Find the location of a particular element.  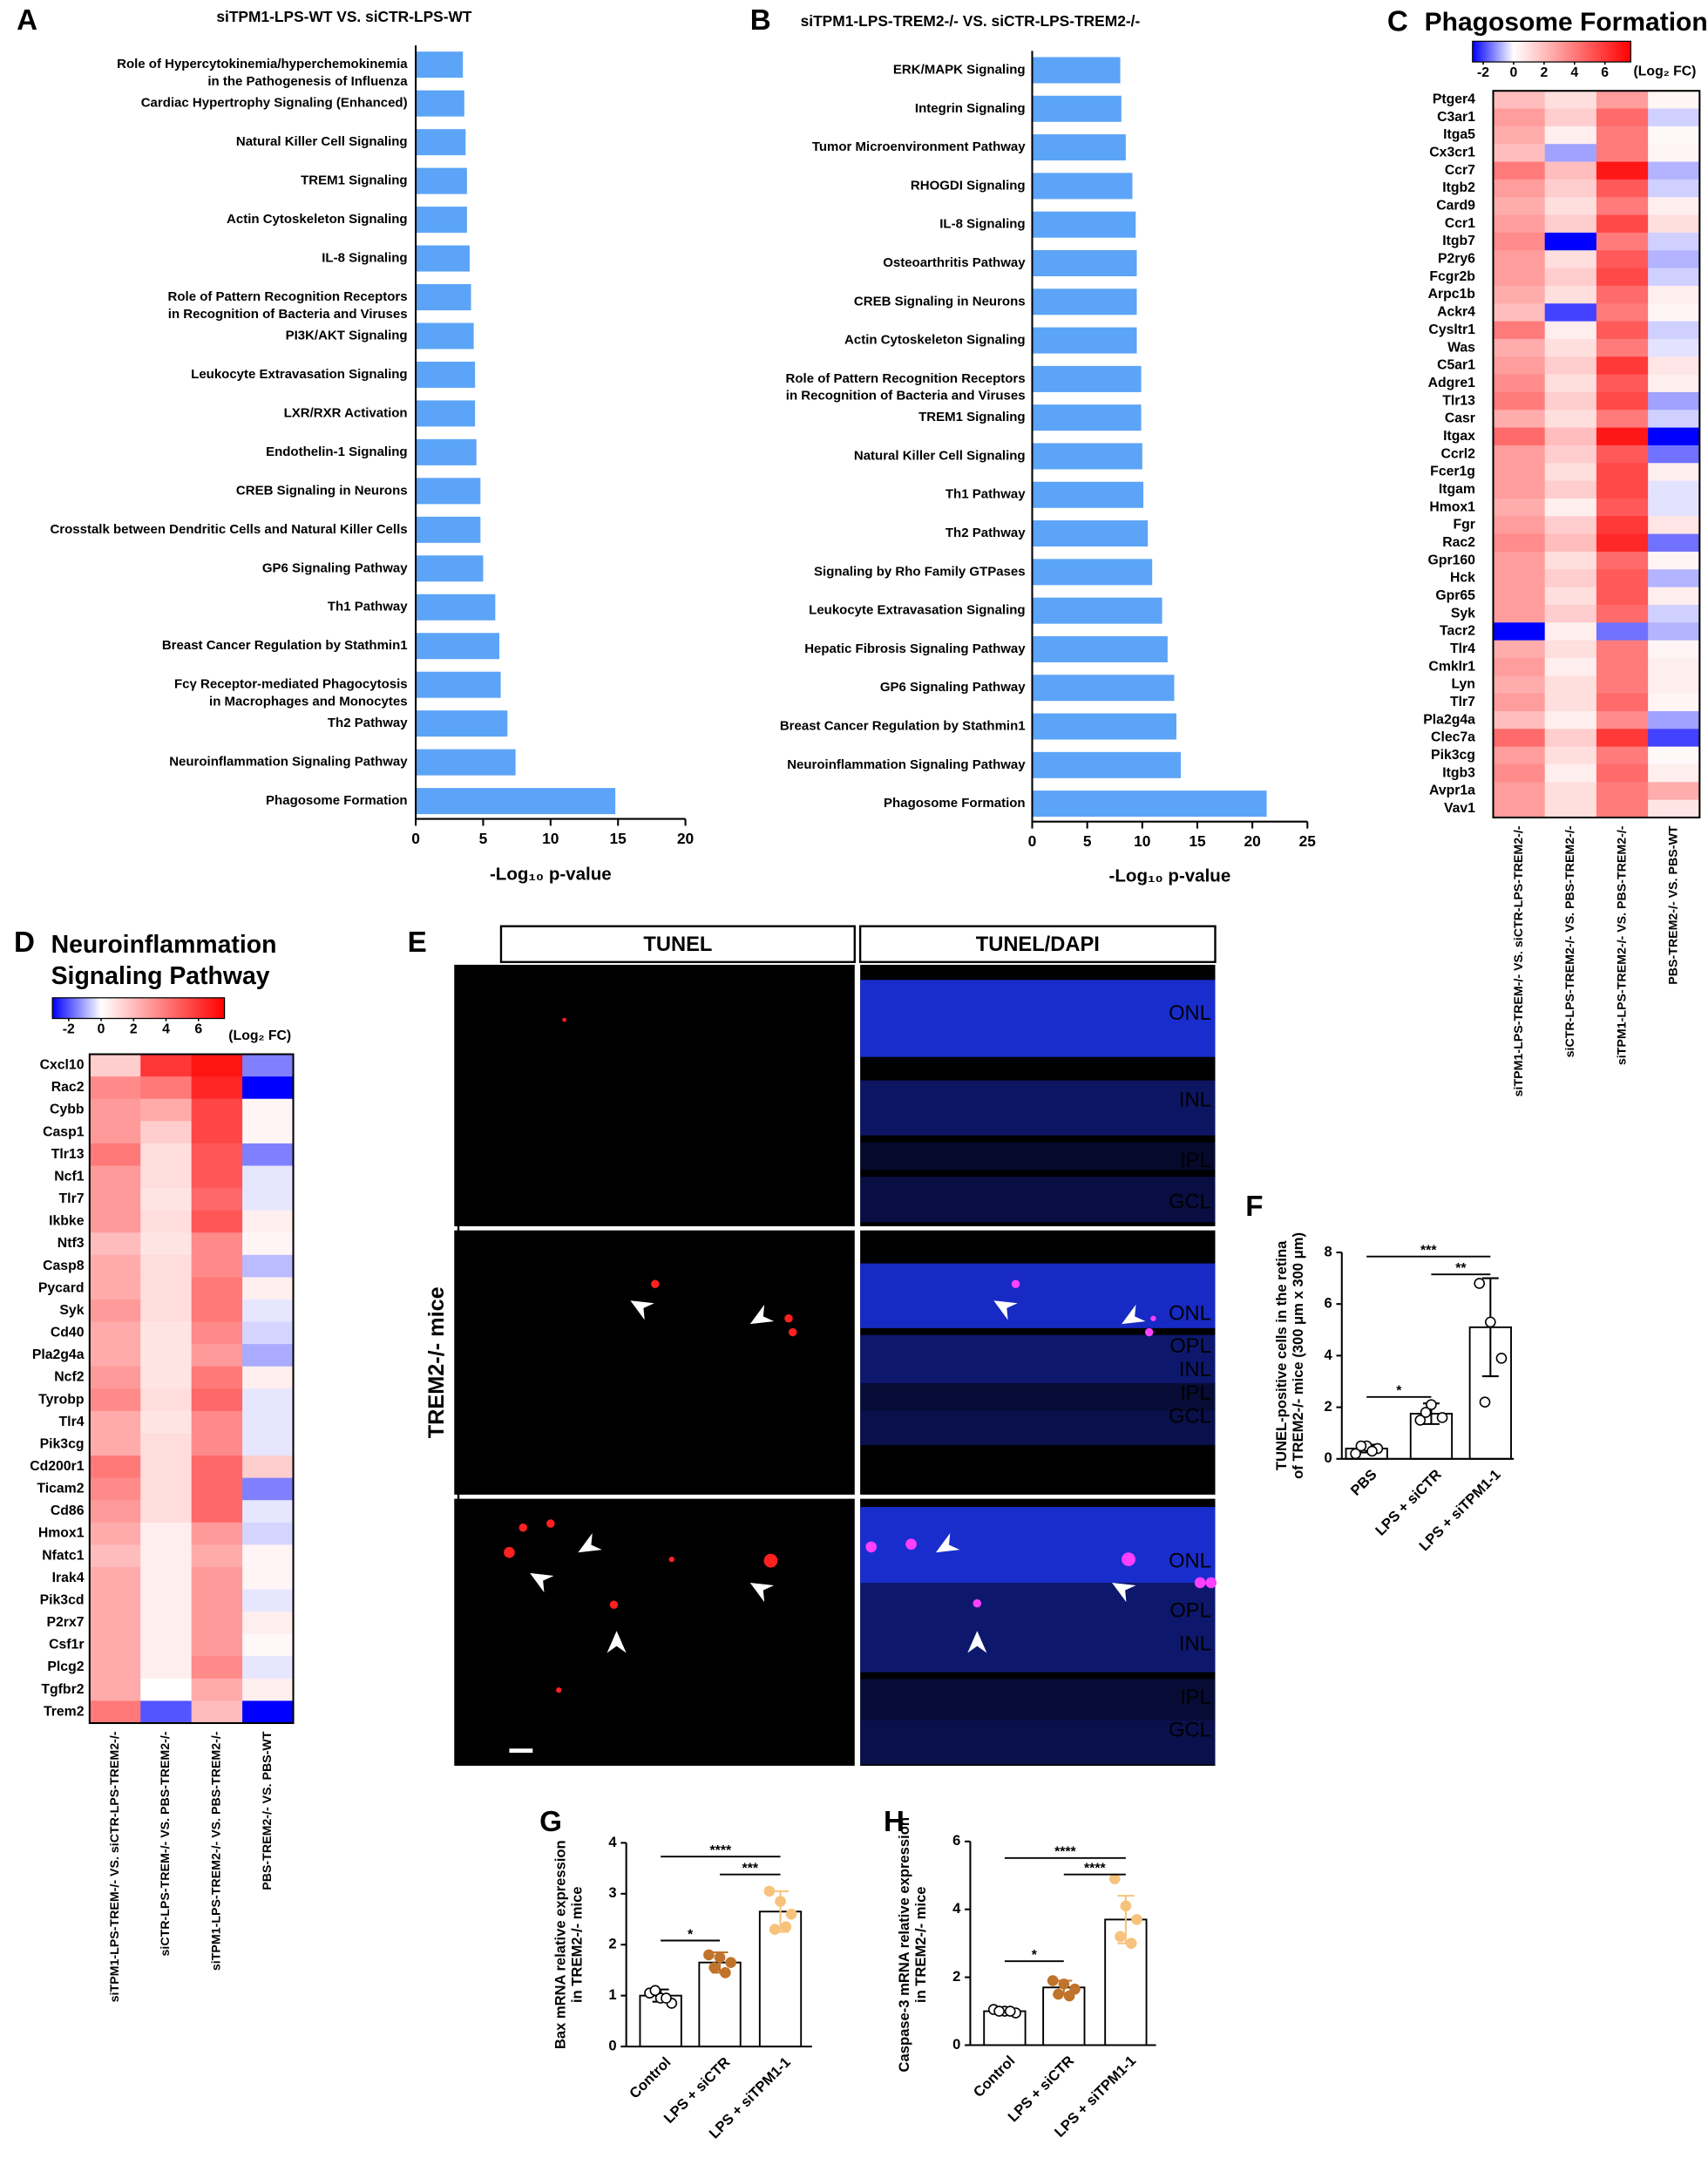

x-tick-label: 20 is located at coordinates (1252, 841).